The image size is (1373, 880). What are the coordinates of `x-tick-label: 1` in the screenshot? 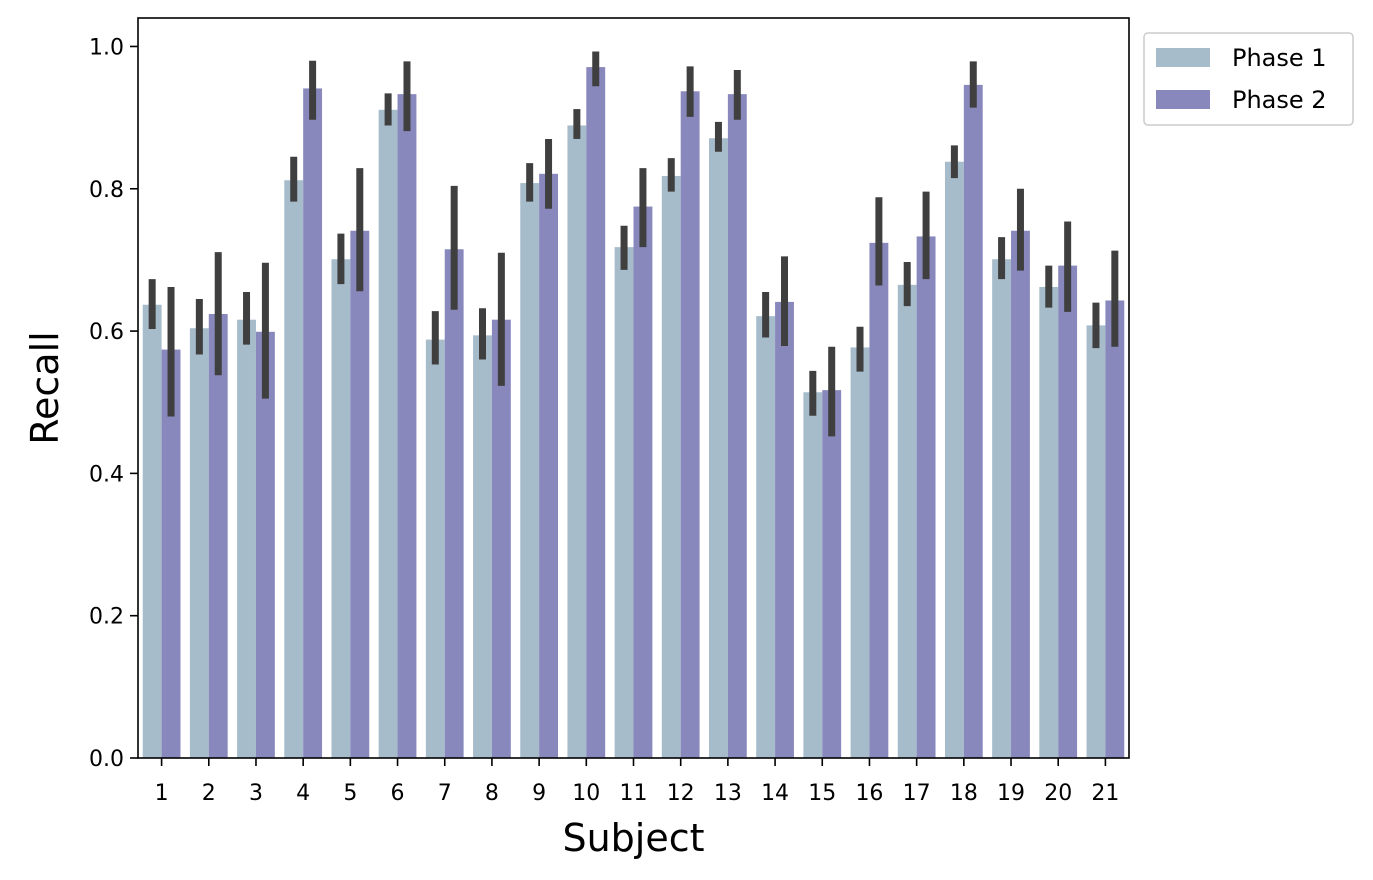 It's located at (162, 793).